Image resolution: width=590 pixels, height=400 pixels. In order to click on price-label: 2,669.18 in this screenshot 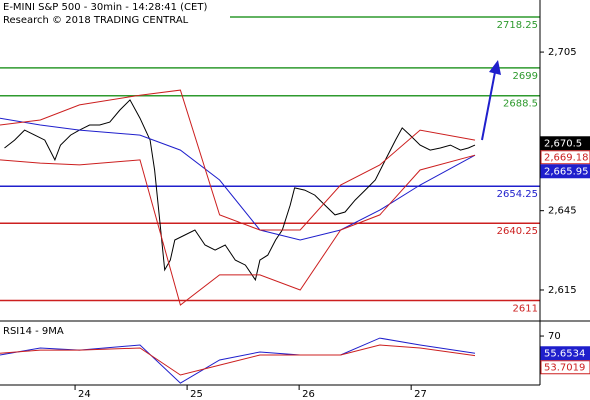, I will do `click(566, 157)`.